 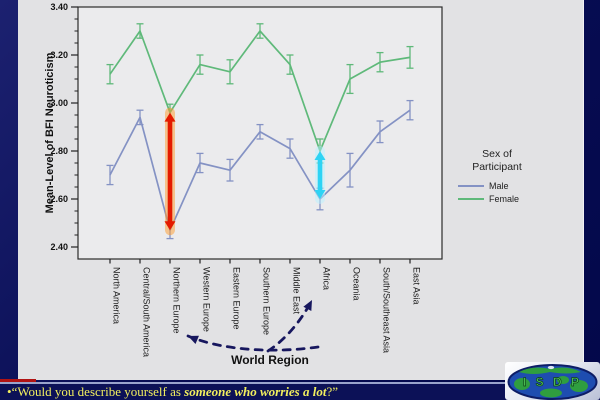 What do you see at coordinates (307, 305) in the screenshot?
I see `dashed-pointer-africa-head` at bounding box center [307, 305].